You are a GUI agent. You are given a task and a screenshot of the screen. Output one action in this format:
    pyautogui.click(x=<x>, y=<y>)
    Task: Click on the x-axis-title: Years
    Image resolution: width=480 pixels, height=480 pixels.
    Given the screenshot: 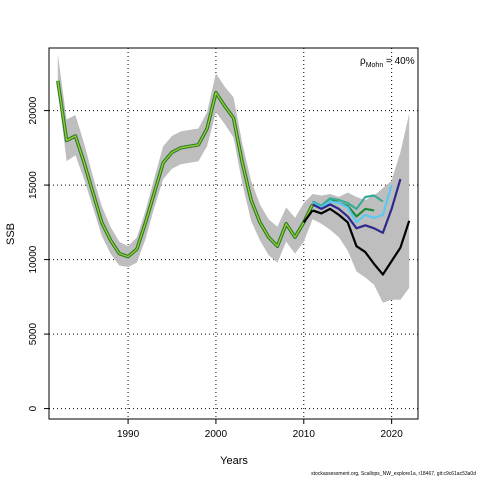 What is the action you would take?
    pyautogui.click(x=234, y=461)
    